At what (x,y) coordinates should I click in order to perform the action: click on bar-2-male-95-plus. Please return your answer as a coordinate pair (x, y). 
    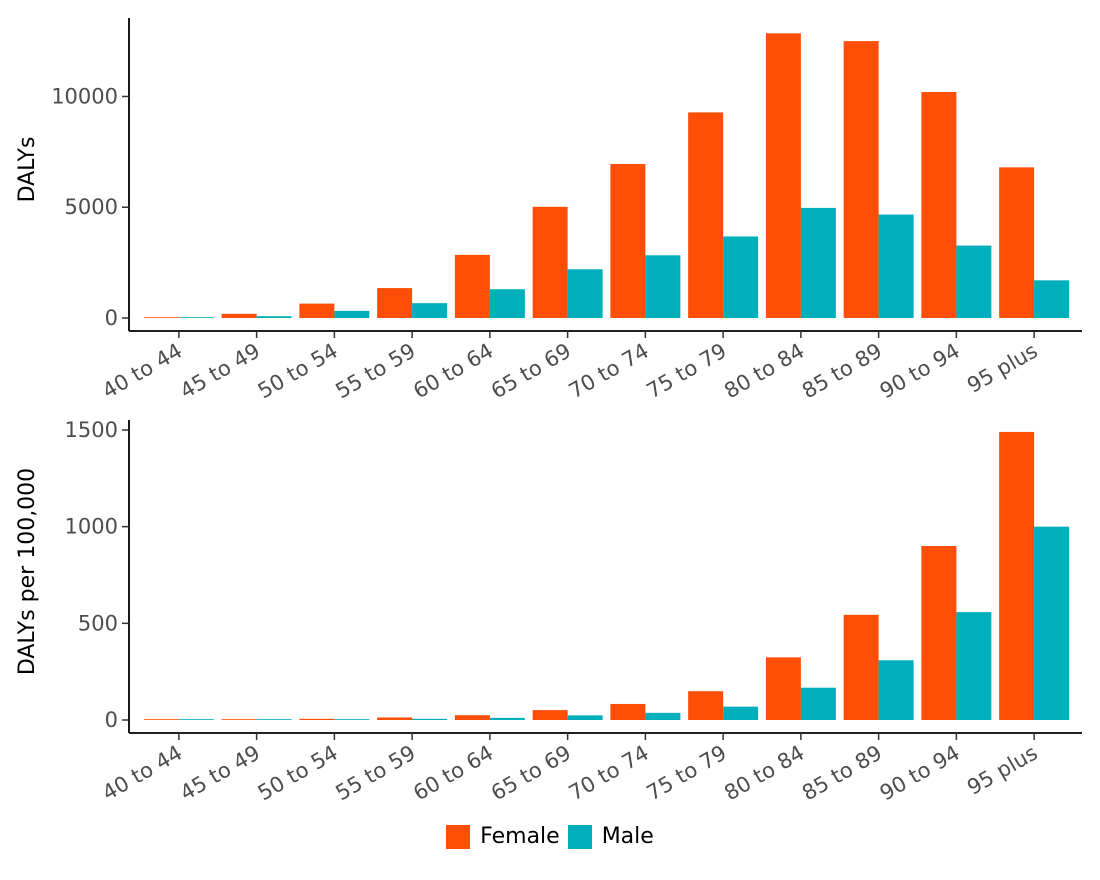
    Looking at the image, I should click on (1052, 623).